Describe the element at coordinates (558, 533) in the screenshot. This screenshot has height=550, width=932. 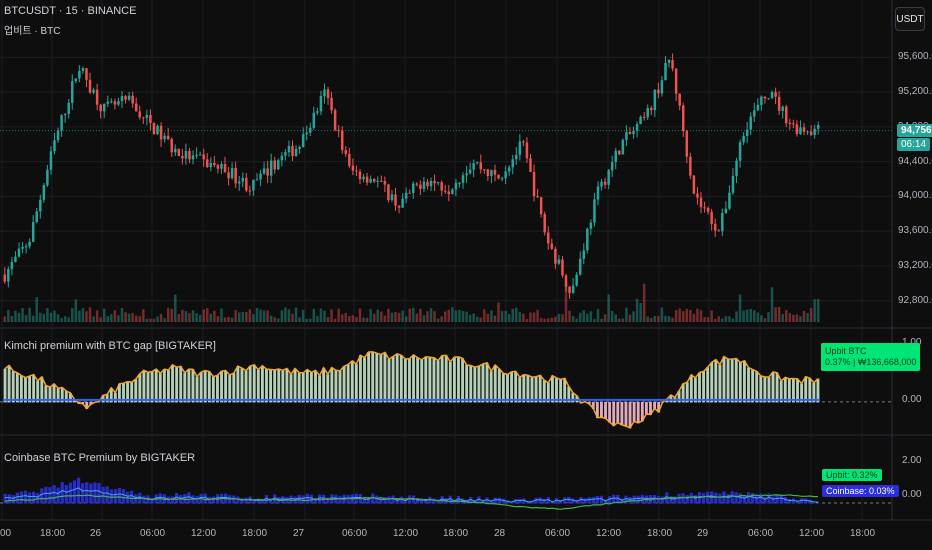
I see `time-tick-label: 06:00` at that location.